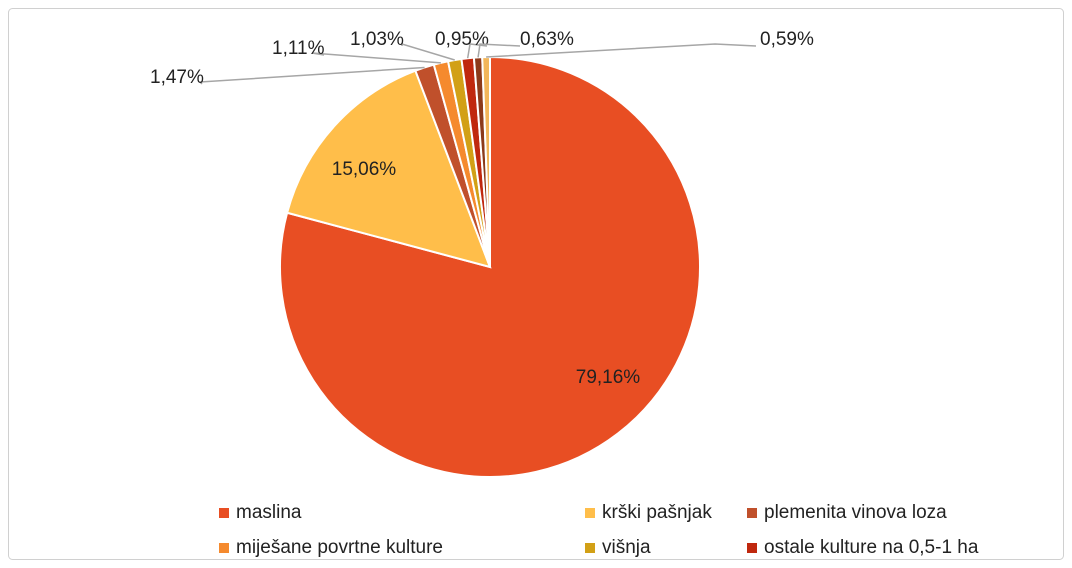 The height and width of the screenshot is (568, 1072). I want to click on legend-label: miješane povrtne kulture, so click(339, 547).